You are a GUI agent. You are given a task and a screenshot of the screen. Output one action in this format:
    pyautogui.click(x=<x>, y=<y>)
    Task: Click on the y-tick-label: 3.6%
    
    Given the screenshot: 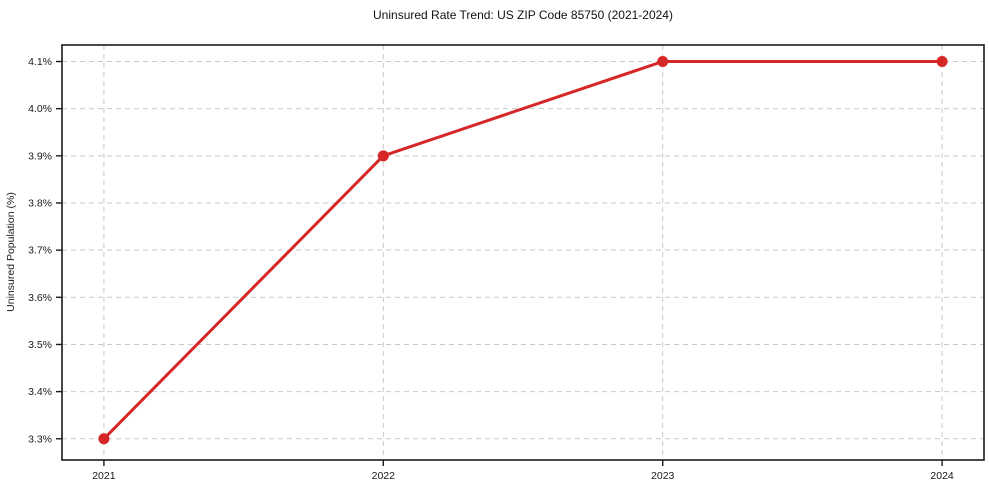 What is the action you would take?
    pyautogui.click(x=40, y=298)
    